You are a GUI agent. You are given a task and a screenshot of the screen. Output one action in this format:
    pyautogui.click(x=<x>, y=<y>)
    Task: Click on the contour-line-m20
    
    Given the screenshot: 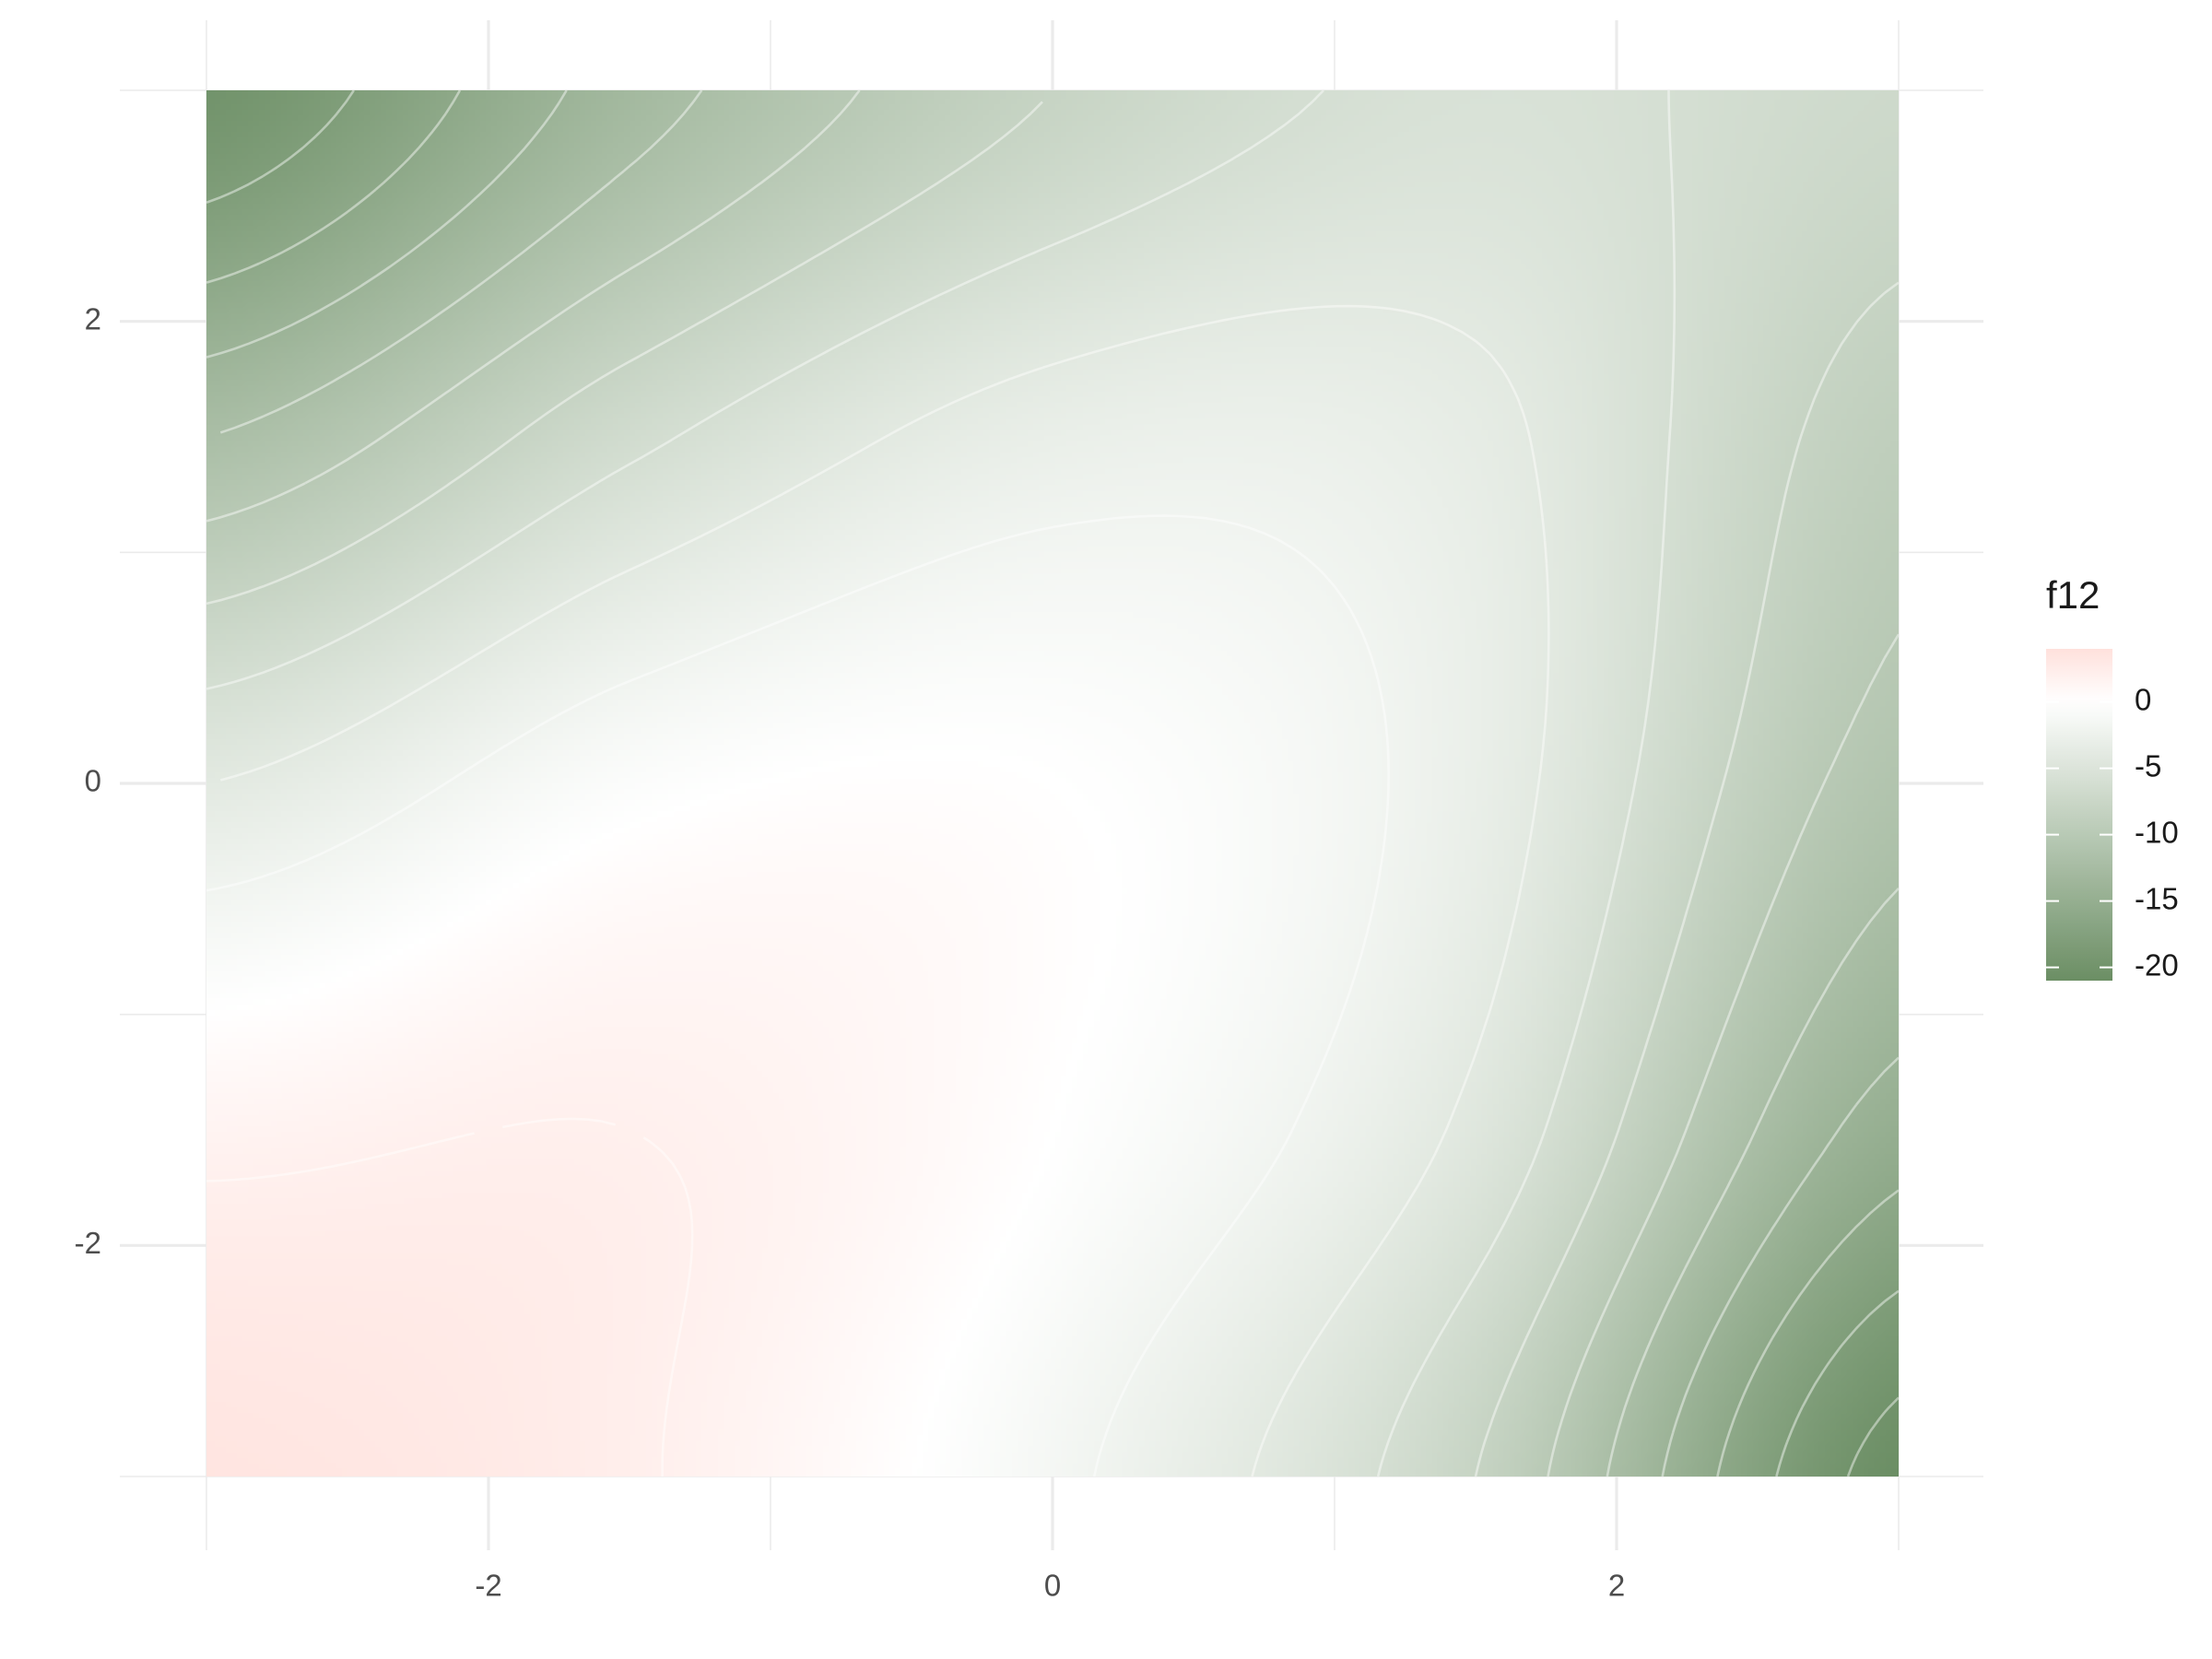 What is the action you would take?
    pyautogui.click(x=1872, y=1436)
    